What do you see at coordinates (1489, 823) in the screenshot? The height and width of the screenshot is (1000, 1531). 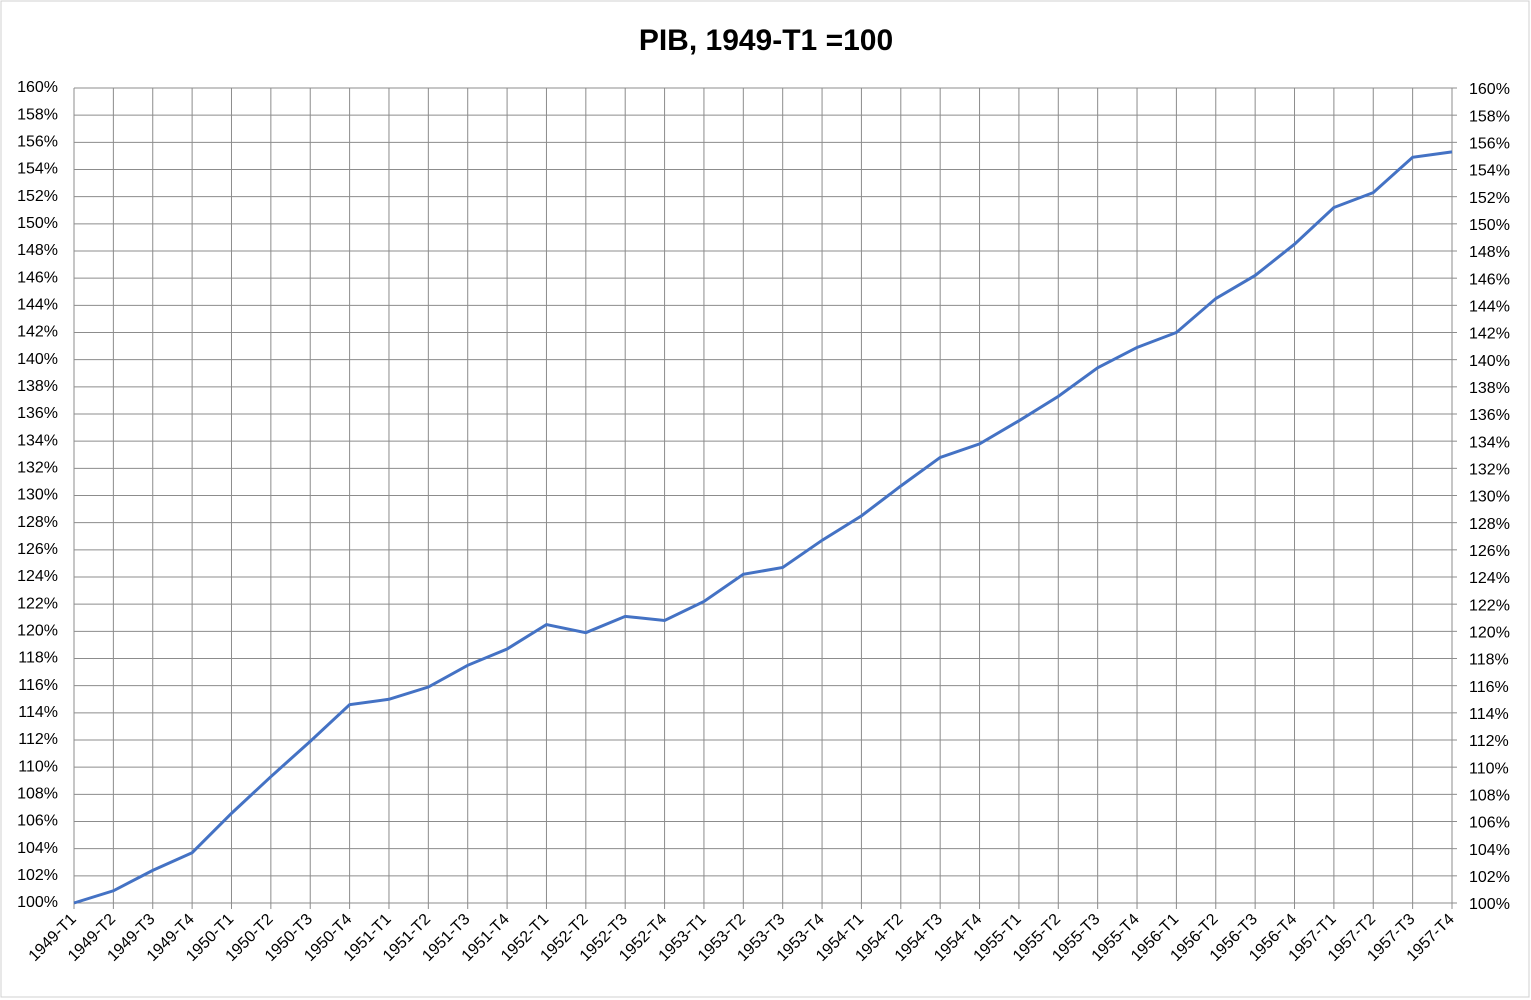 I see `y2-tick-label: 106%` at bounding box center [1489, 823].